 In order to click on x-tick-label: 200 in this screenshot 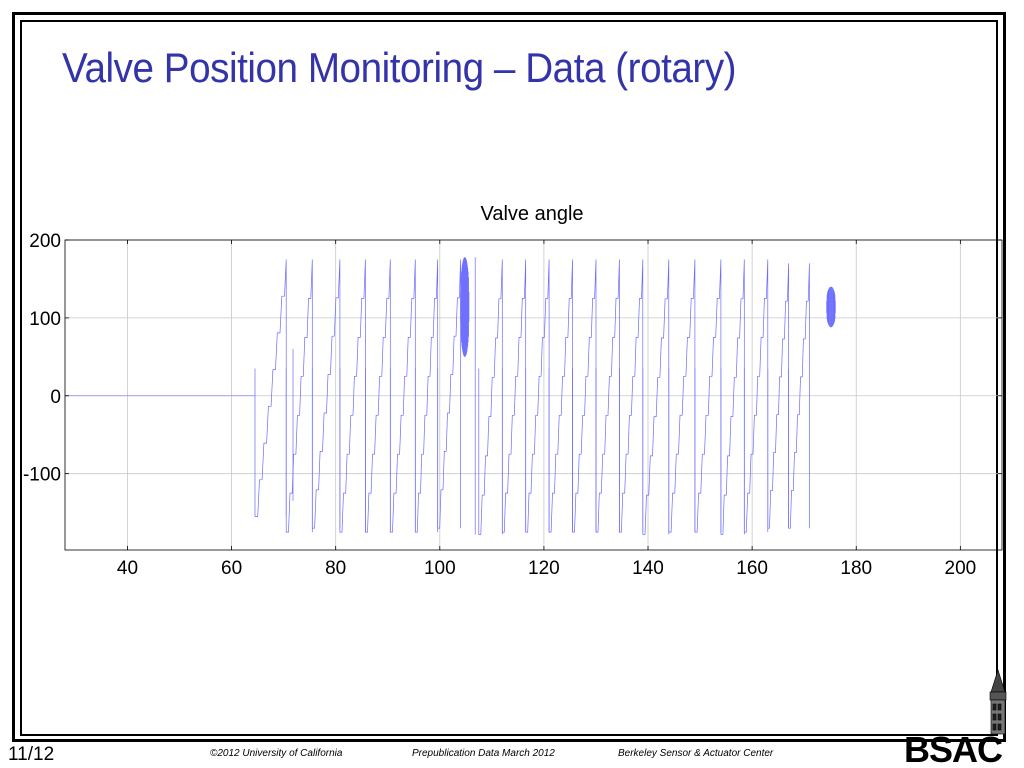, I will do `click(961, 568)`.